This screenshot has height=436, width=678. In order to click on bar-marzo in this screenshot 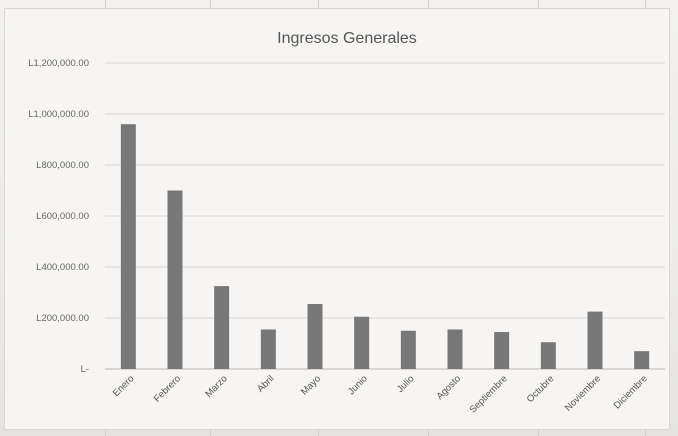, I will do `click(222, 327)`.